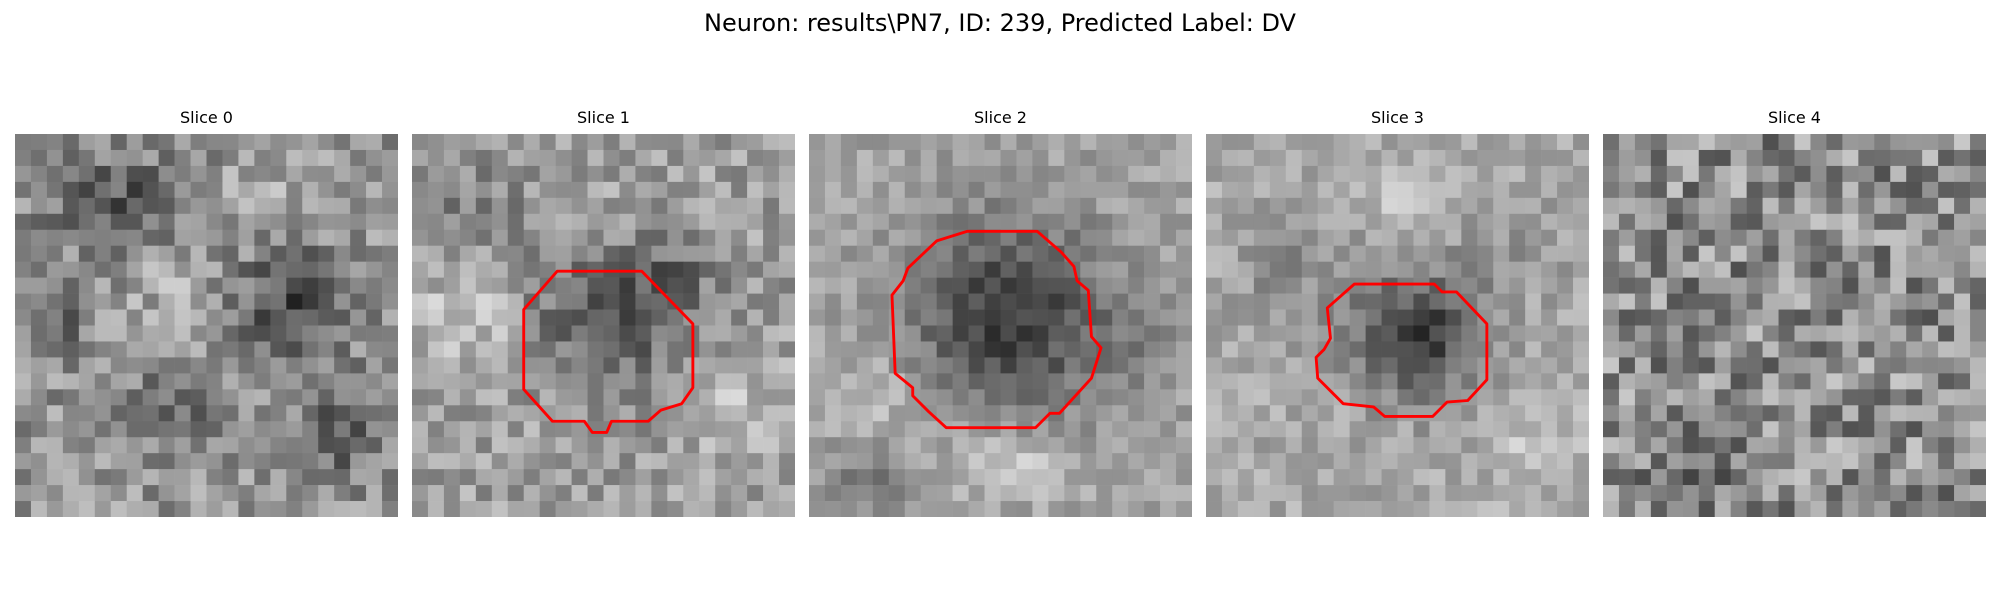 The image size is (2000, 600). What do you see at coordinates (1794, 118) in the screenshot?
I see `slice-title-4: Slice 4` at bounding box center [1794, 118].